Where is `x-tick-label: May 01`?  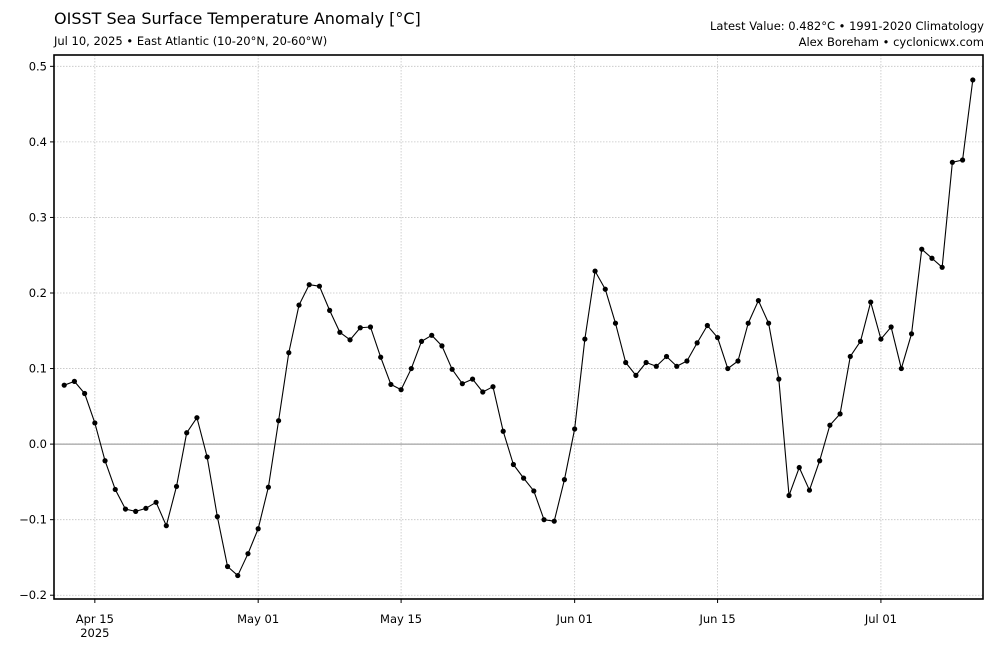
x-tick-label: May 01 is located at coordinates (258, 619).